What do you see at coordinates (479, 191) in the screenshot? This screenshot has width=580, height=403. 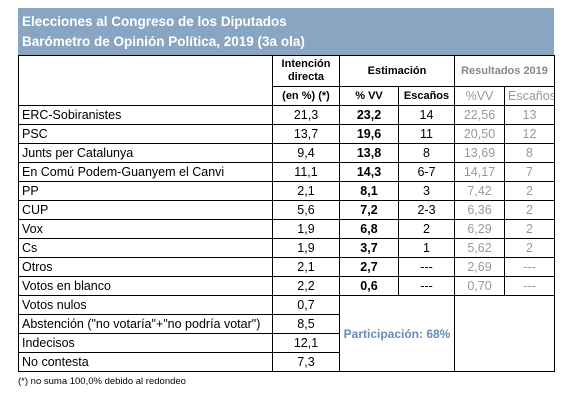 I see `res-vv-value: 7,42` at bounding box center [479, 191].